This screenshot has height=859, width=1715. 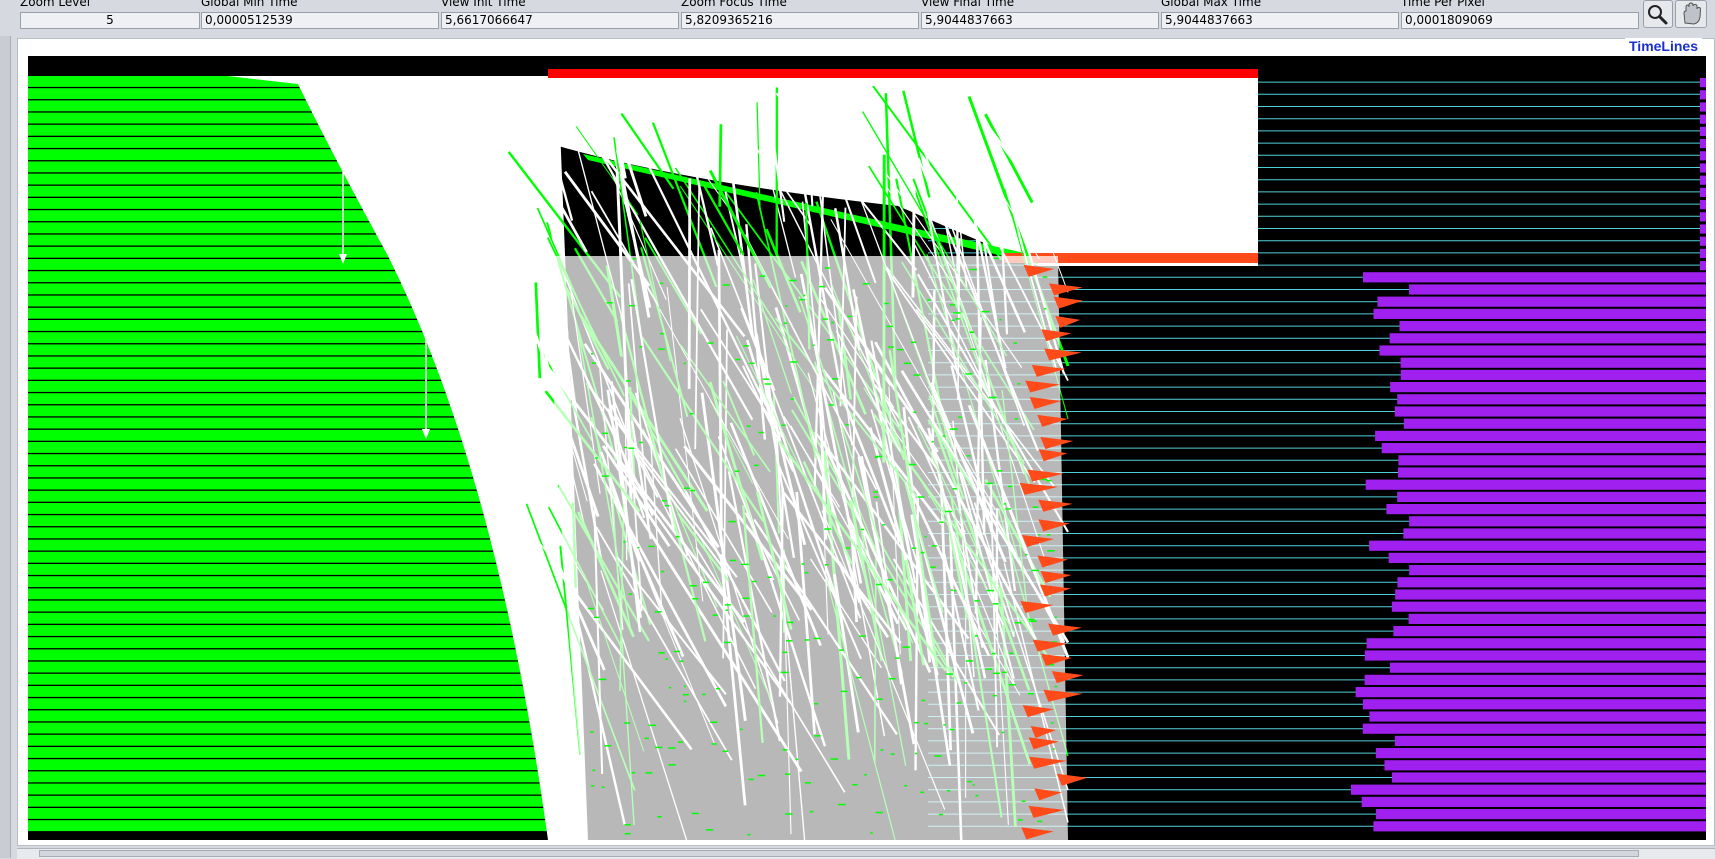 I want to click on global-max-time-value: 5,9044837663, so click(x=1280, y=20).